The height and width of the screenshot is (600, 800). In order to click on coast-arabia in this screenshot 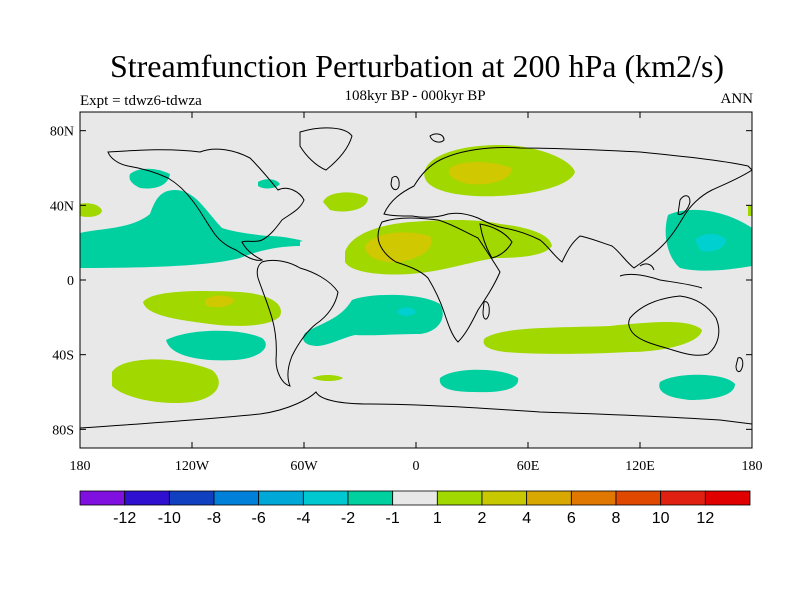, I will do `click(496, 241)`.